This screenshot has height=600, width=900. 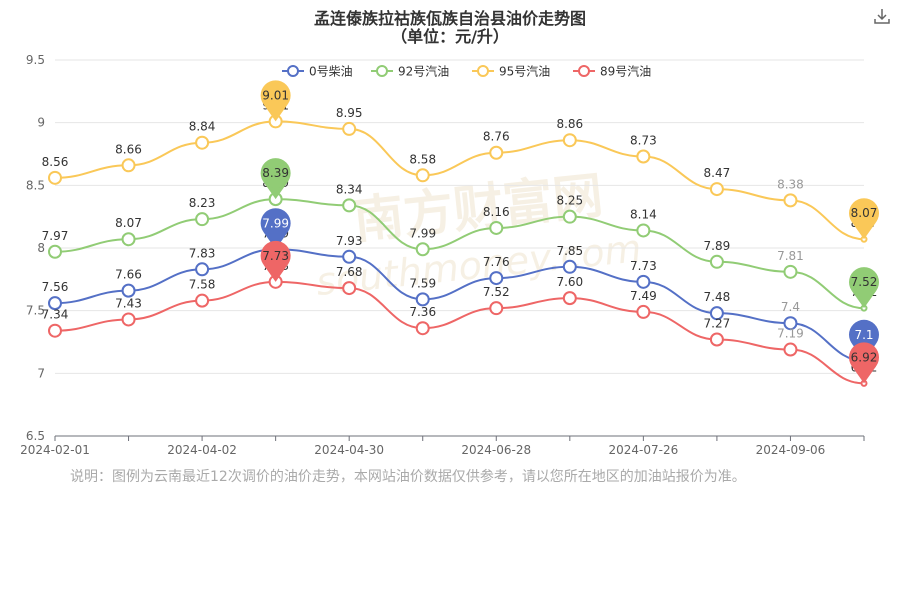 What do you see at coordinates (496, 292) in the screenshot?
I see `data-label: 7.52` at bounding box center [496, 292].